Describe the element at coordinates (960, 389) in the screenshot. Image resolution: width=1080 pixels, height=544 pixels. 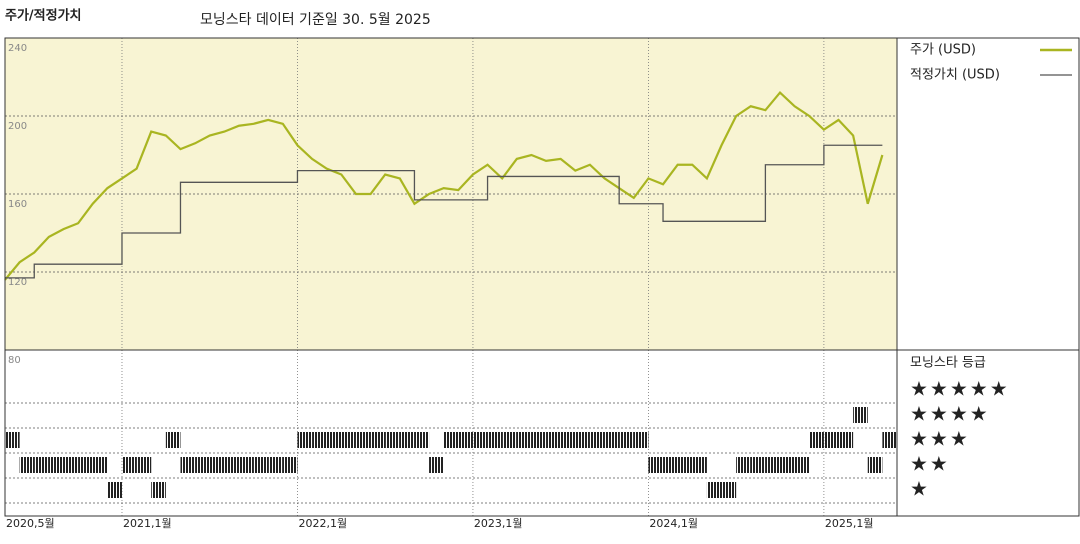
I see `rating-label: ★★★★★` at that location.